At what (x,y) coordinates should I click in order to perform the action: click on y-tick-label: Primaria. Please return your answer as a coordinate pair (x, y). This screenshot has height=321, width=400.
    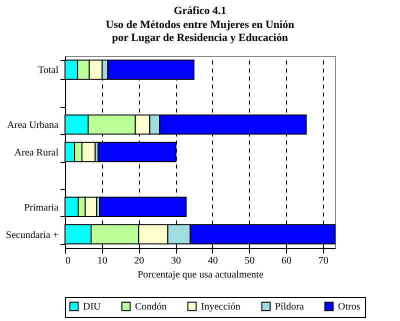
    Looking at the image, I should click on (42, 208).